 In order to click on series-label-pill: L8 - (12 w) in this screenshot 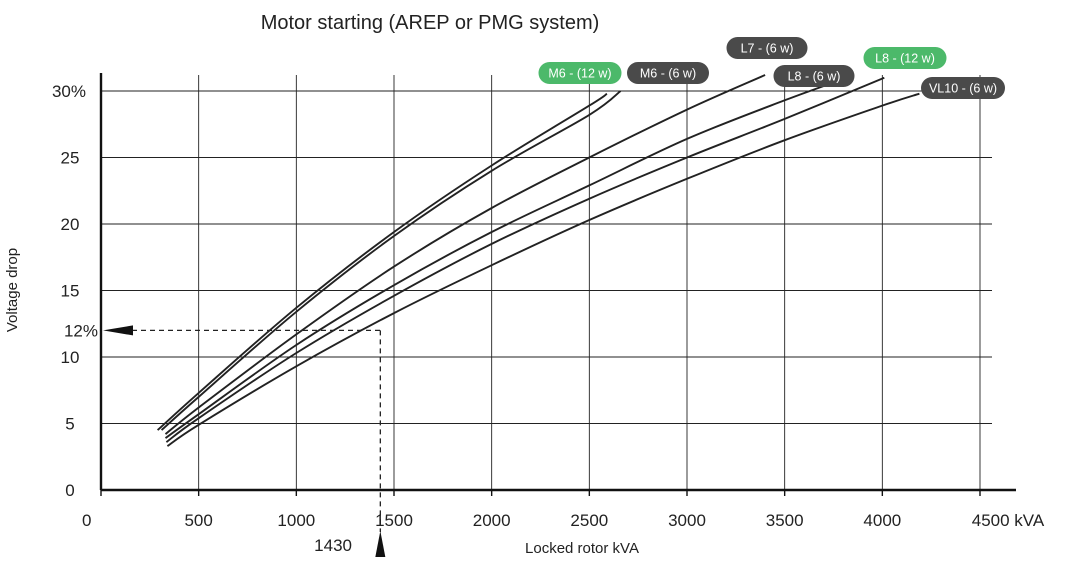, I will do `click(905, 58)`.